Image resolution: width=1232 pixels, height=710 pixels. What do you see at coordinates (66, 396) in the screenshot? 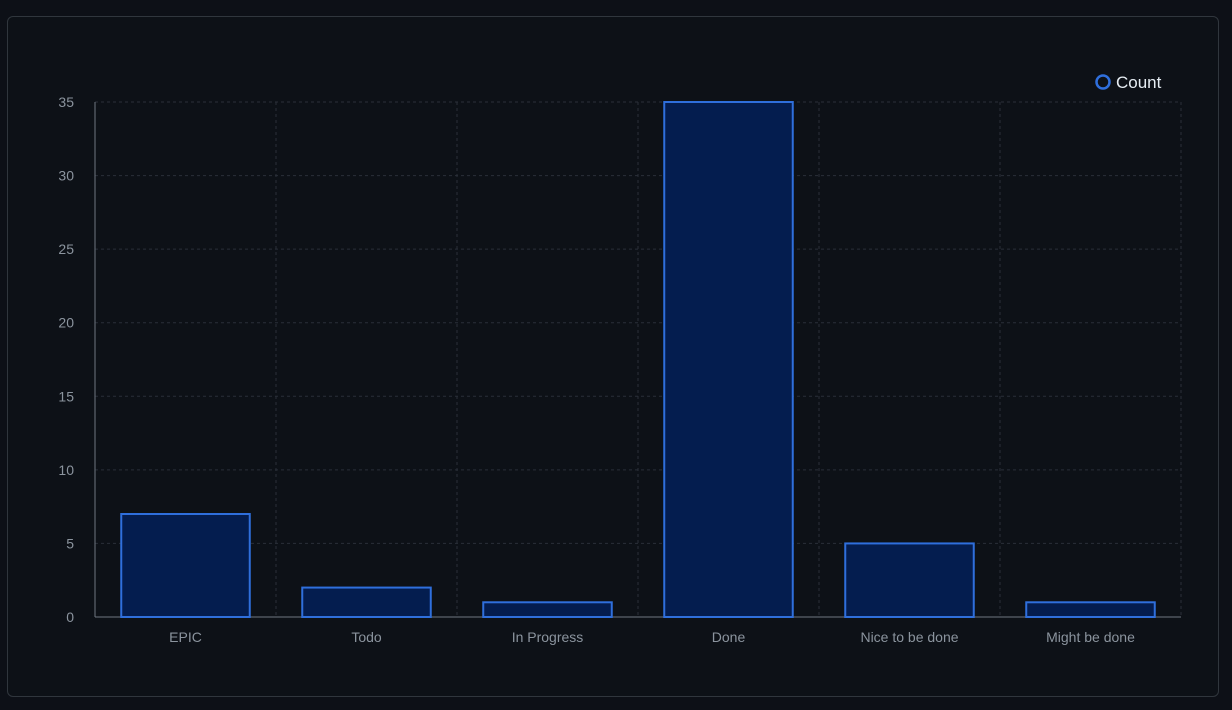
I see `y-tick-label: 15` at bounding box center [66, 396].